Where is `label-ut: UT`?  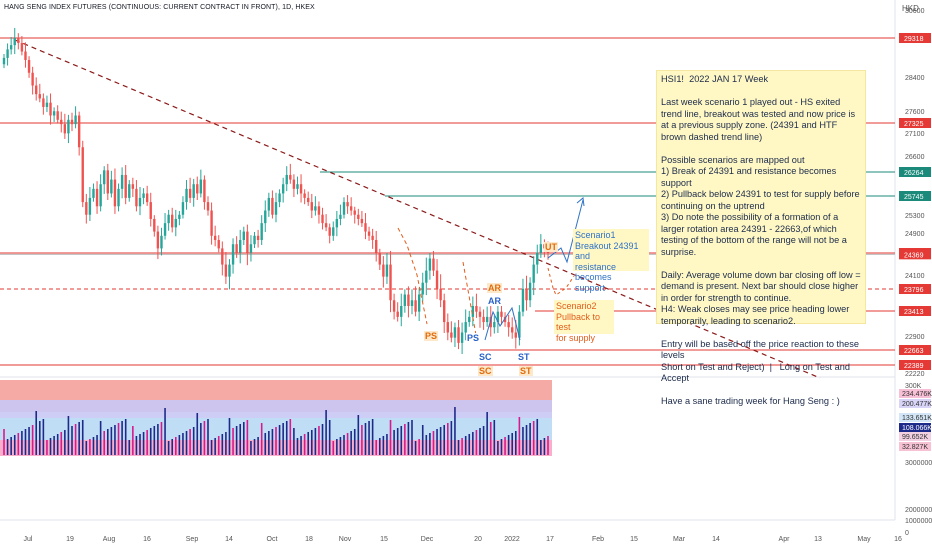 label-ut: UT is located at coordinates (551, 247).